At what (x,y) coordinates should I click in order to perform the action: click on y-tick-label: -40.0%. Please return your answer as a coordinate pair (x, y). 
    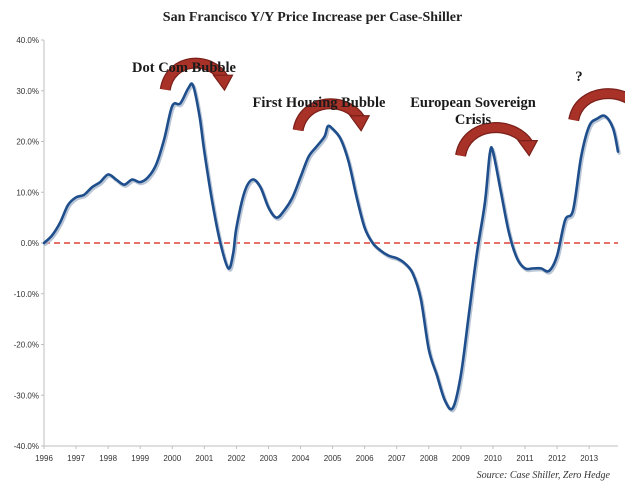
    Looking at the image, I should click on (26, 446).